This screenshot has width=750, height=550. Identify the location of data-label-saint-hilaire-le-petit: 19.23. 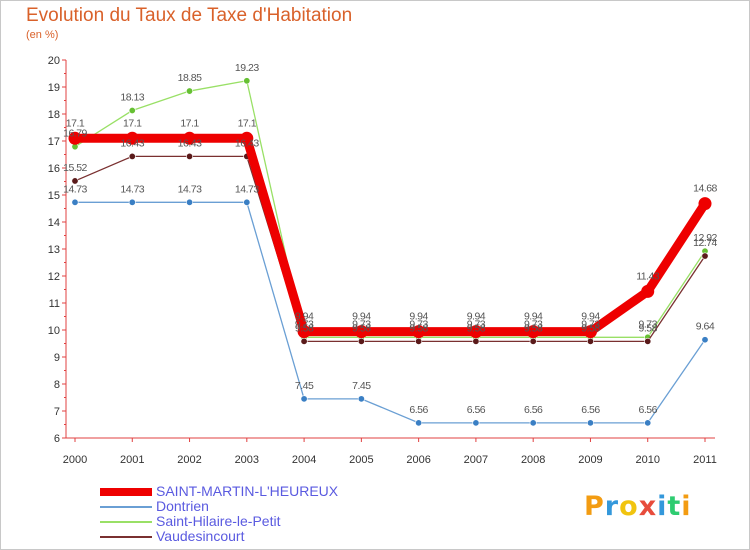
(247, 68).